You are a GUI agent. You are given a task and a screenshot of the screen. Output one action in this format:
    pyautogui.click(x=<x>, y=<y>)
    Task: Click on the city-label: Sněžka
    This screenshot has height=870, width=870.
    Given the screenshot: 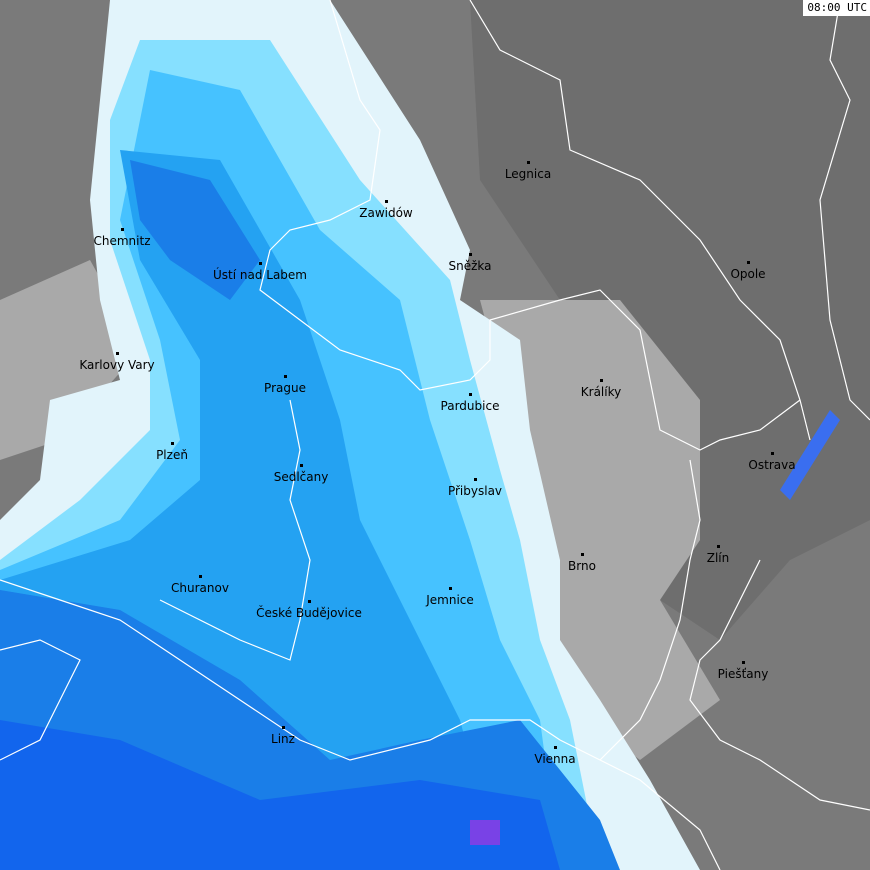 What is the action you would take?
    pyautogui.click(x=470, y=266)
    